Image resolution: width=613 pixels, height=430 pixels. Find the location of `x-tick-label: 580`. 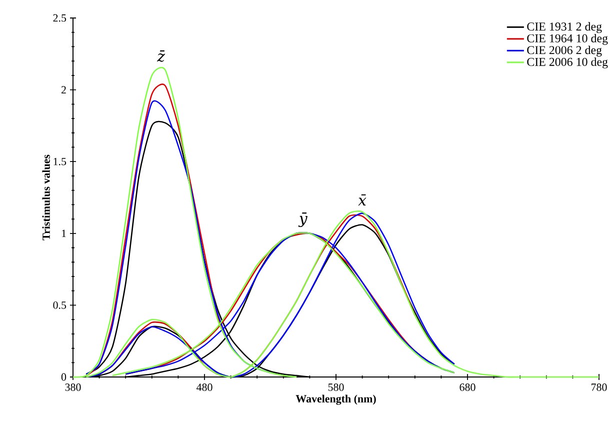

x-tick-label: 580 is located at coordinates (336, 387).